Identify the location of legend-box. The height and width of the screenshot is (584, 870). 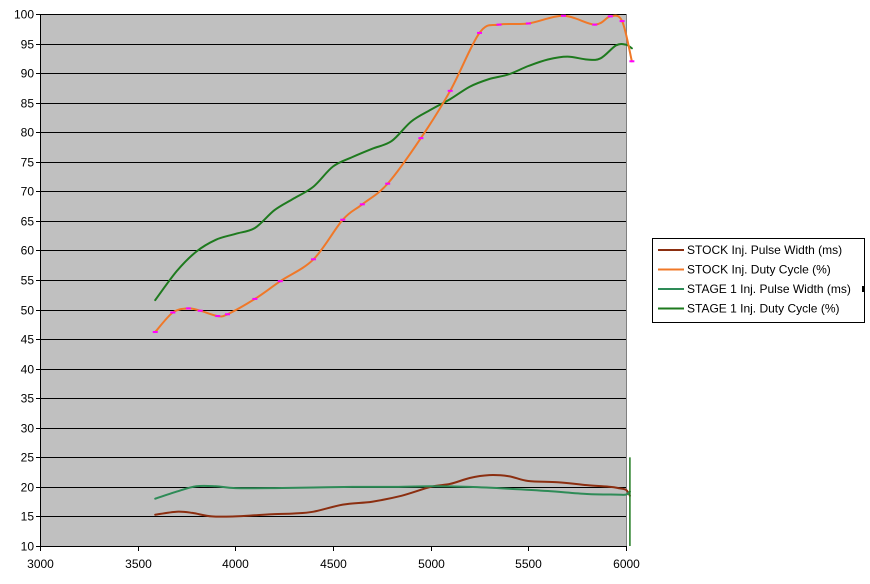
(758, 280).